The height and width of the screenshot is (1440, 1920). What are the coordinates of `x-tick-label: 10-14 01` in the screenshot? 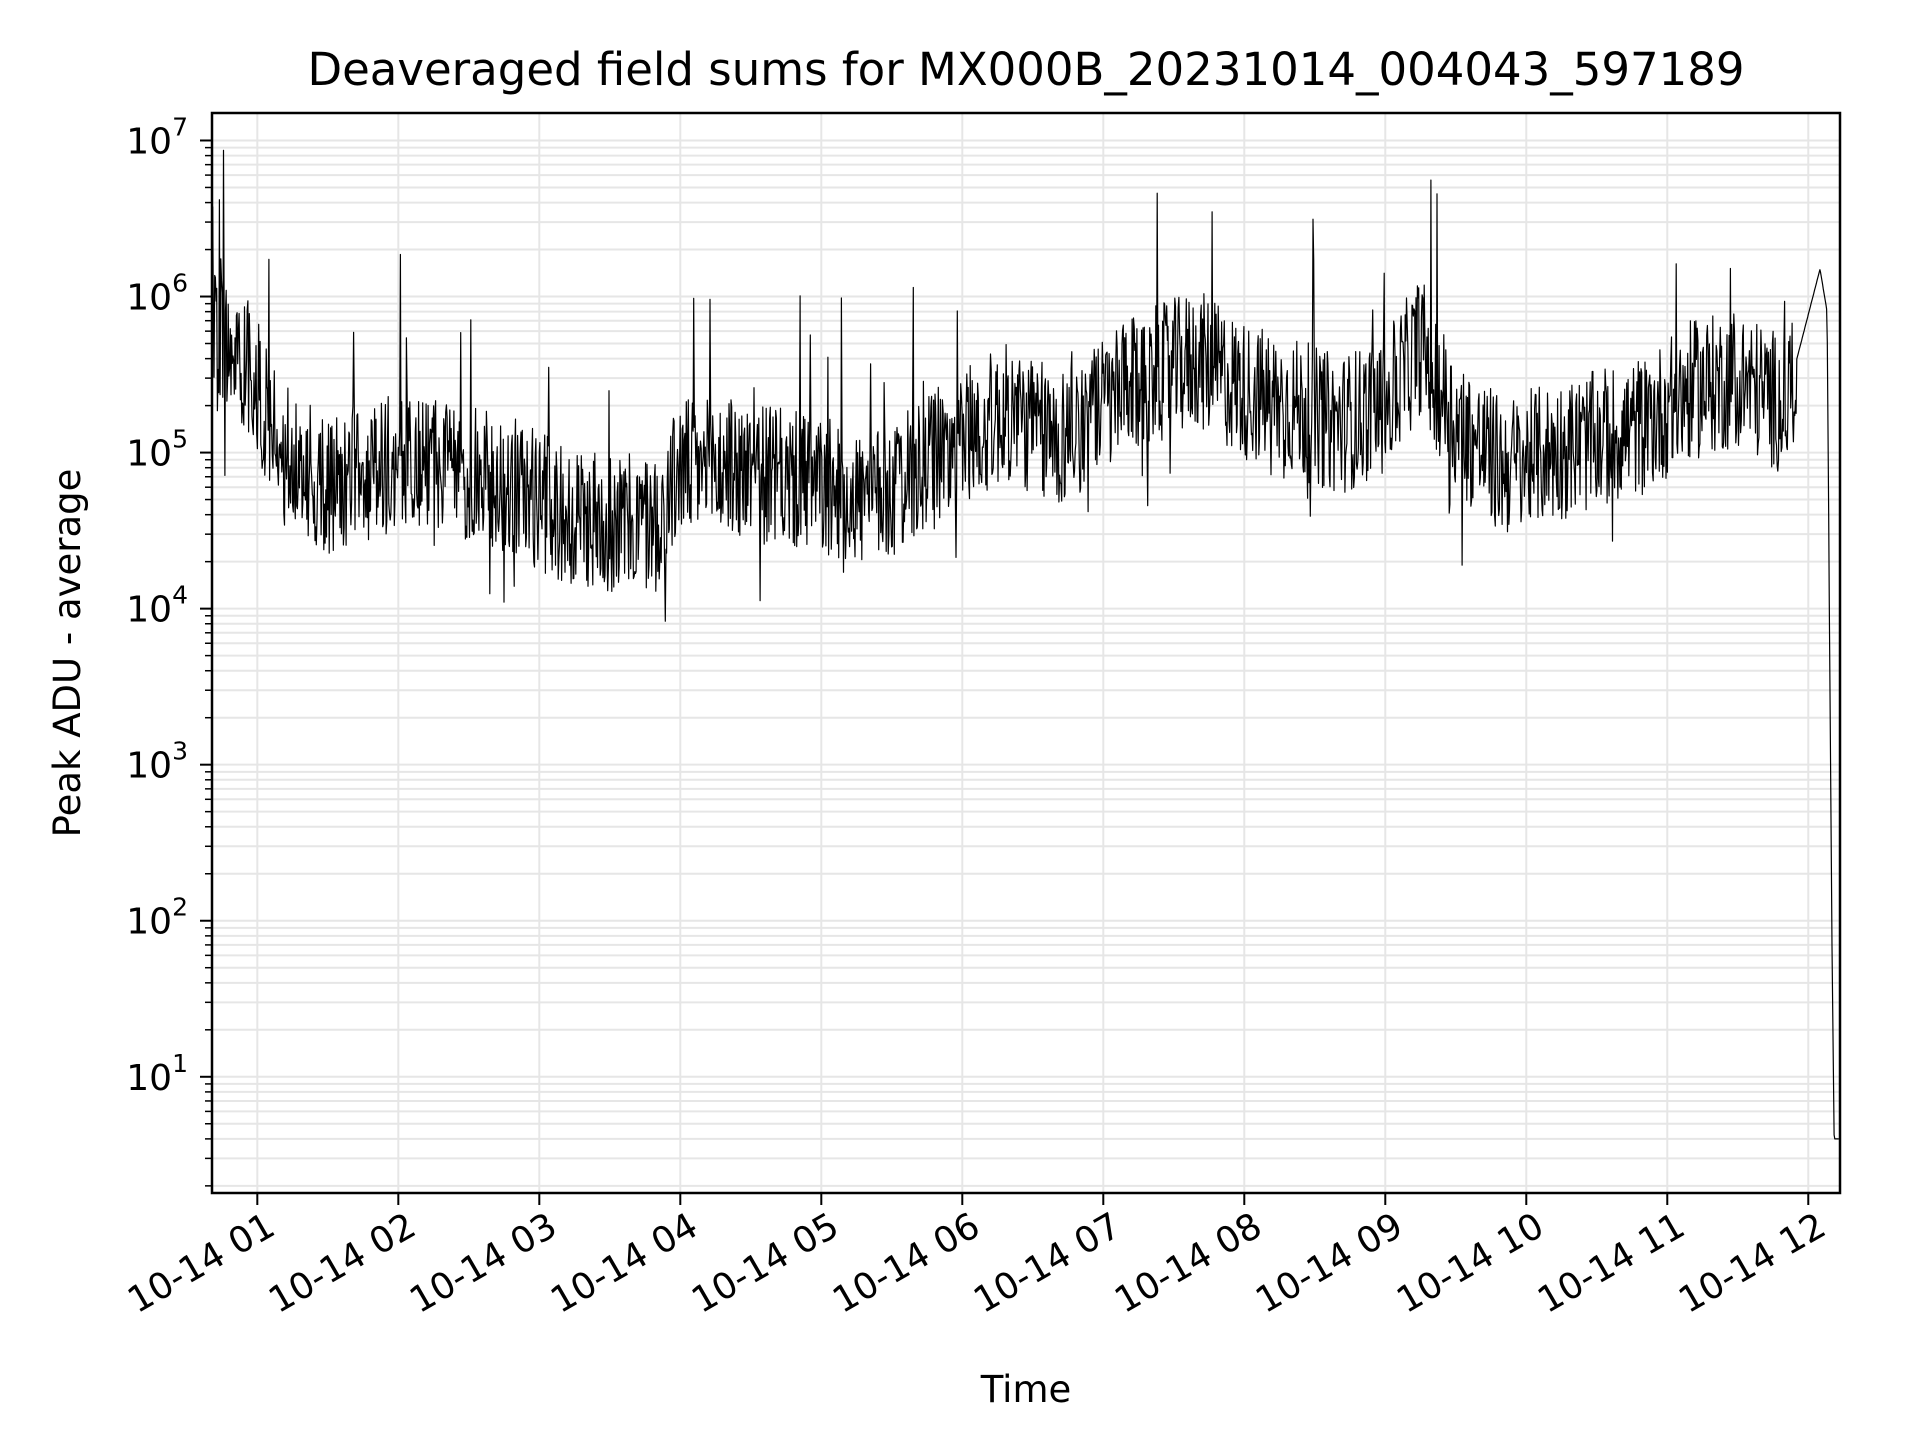 It's located at (201, 1263).